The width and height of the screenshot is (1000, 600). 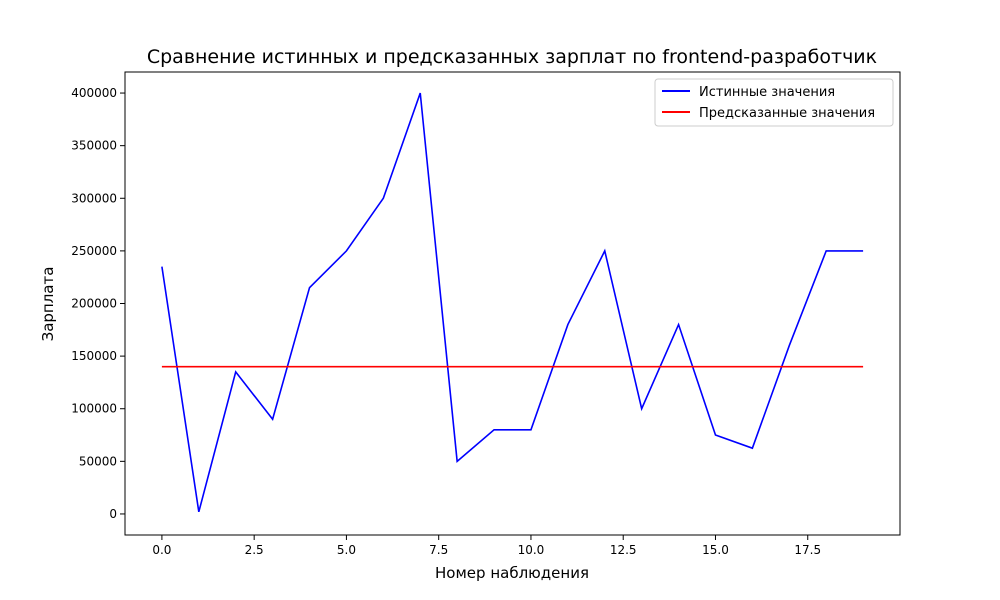 I want to click on legend: Истинные значения Предсказанные значения, so click(x=774, y=102).